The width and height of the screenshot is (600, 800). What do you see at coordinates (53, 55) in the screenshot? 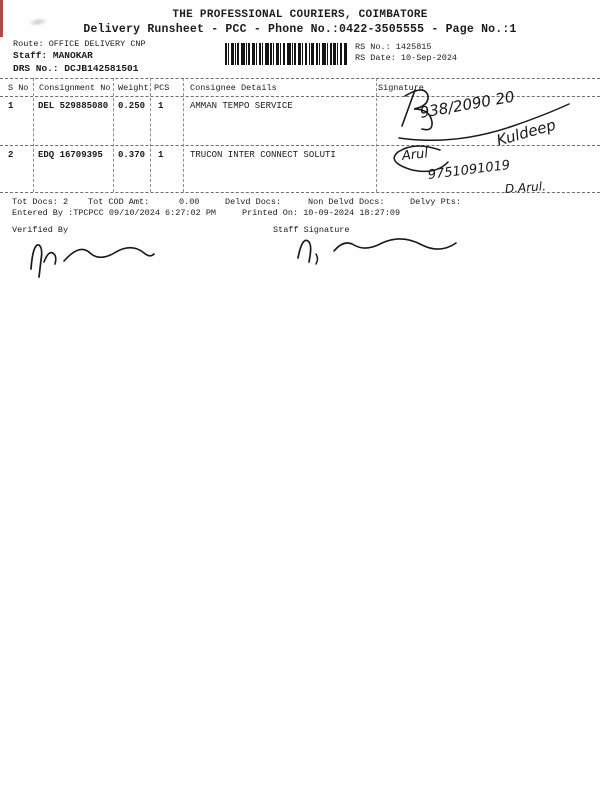
I see `staff-line: Staff: MANOKAR` at bounding box center [53, 55].